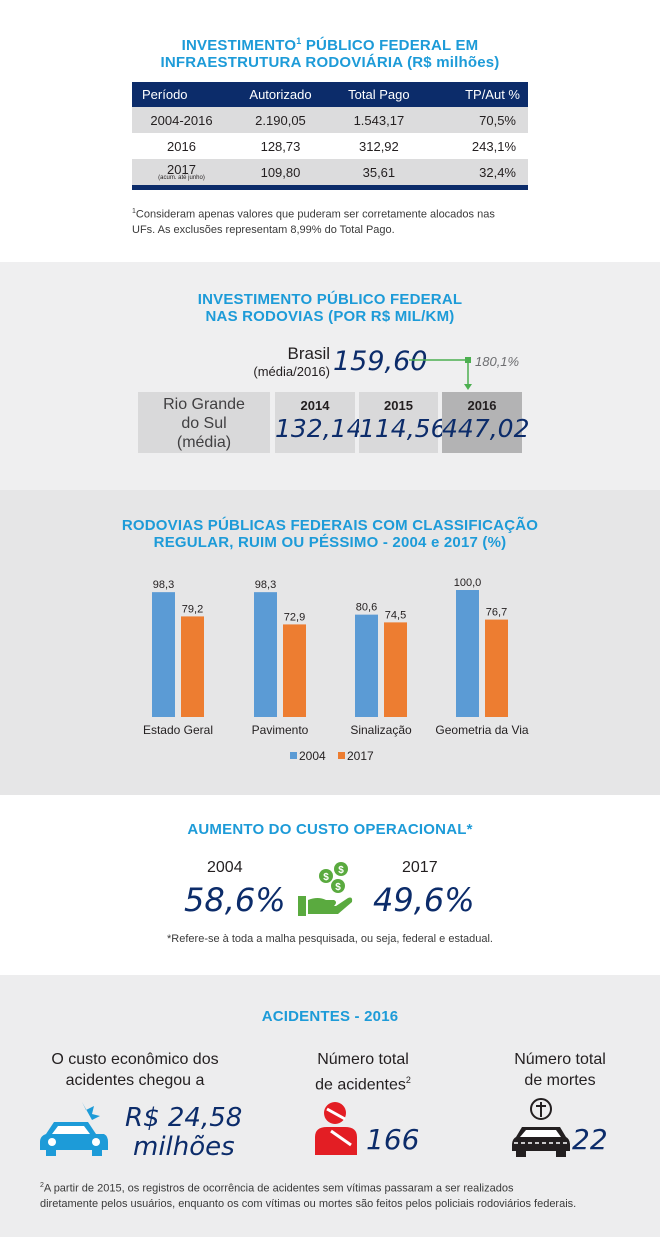 Image resolution: width=660 pixels, height=1237 pixels. Describe the element at coordinates (330, 187) in the screenshot. I see `table-bottom-rule` at that location.